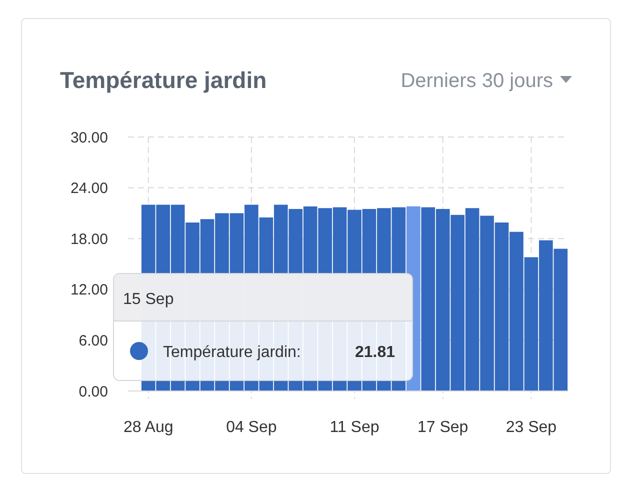 This screenshot has height=500, width=640. I want to click on y-tick-label: 0.00, so click(93, 391).